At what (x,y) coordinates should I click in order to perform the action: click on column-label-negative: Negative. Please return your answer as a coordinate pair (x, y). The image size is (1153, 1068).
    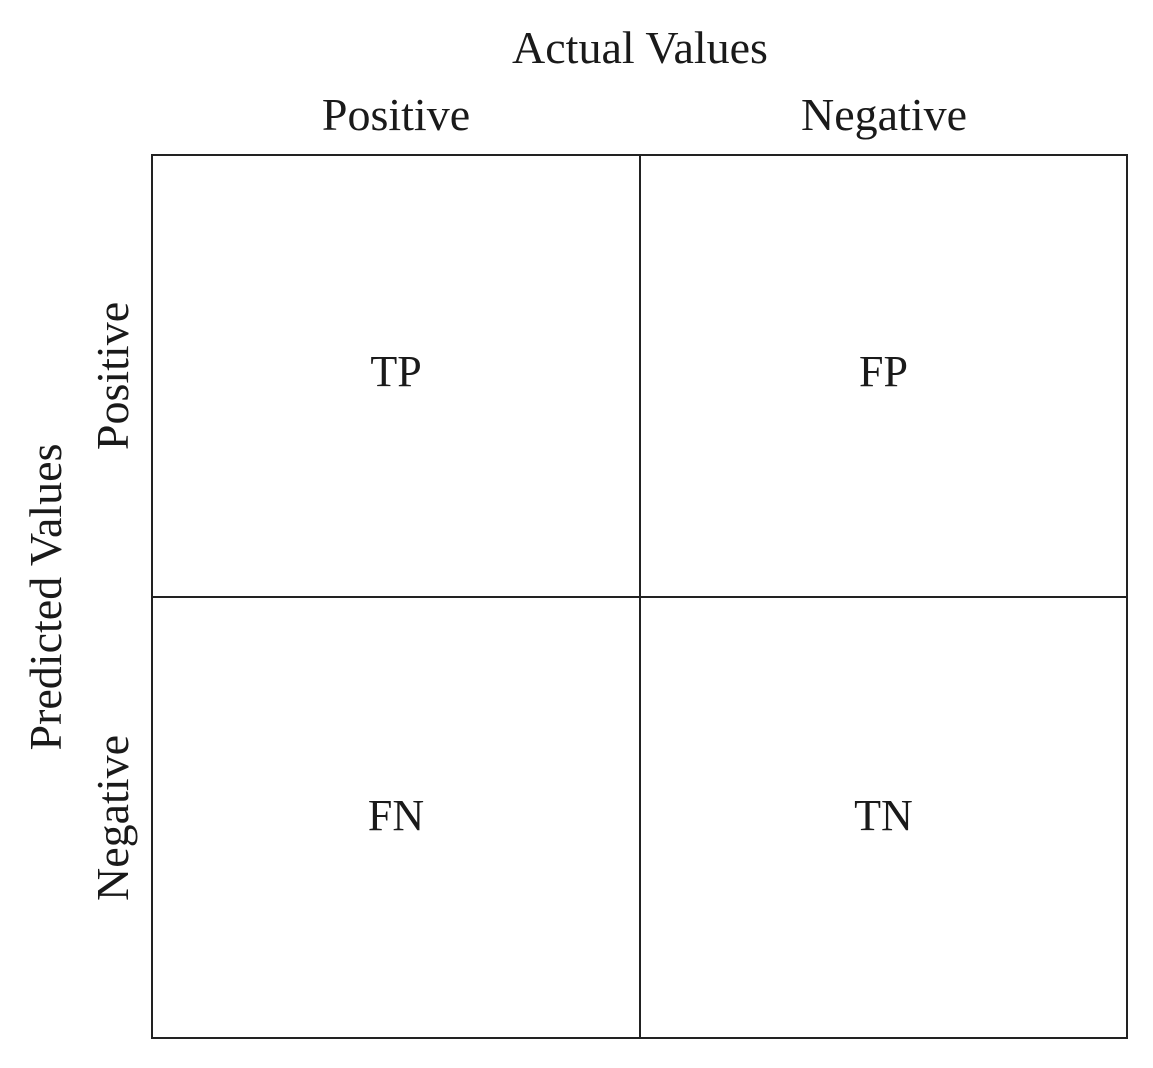
    Looking at the image, I should click on (884, 114).